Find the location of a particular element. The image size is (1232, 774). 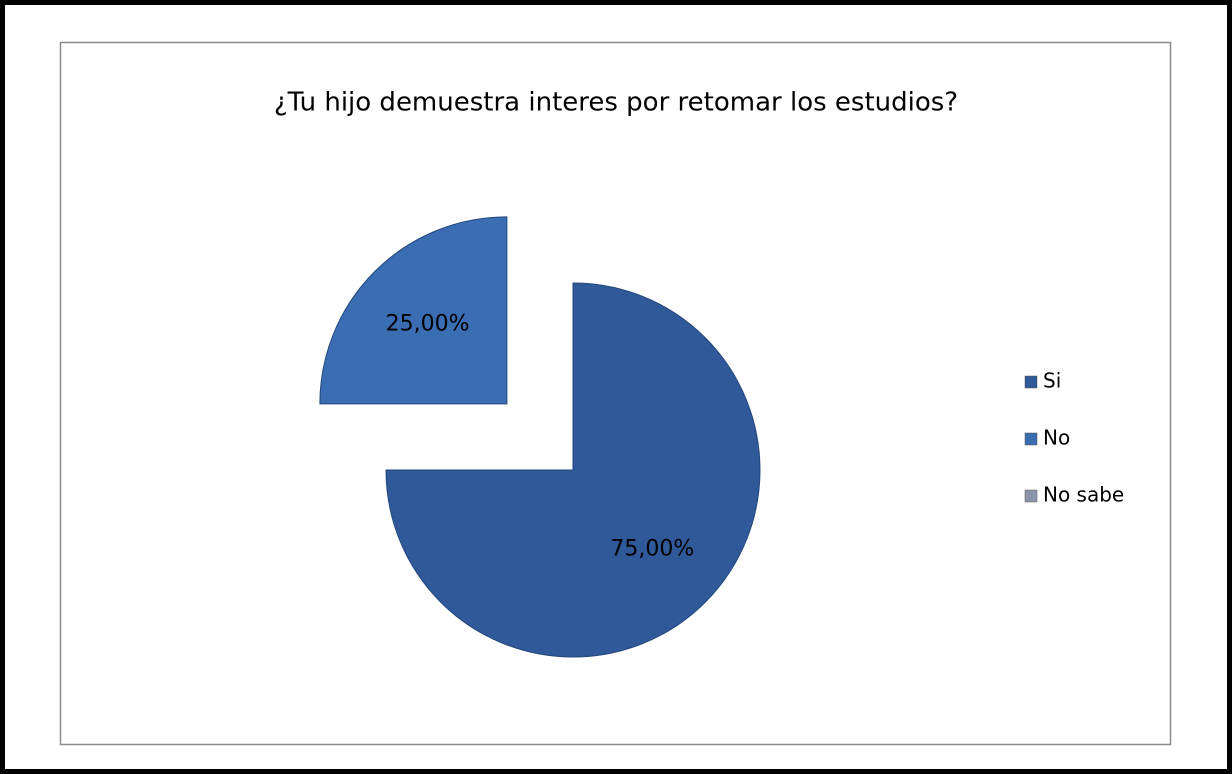

legend-label: No is located at coordinates (1056, 438).